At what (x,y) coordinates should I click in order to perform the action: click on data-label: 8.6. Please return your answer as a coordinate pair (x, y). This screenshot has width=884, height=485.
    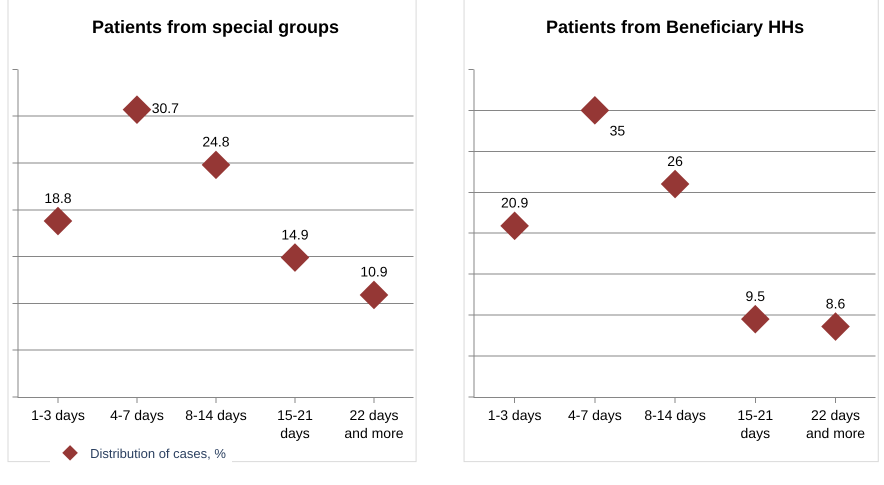
    Looking at the image, I should click on (836, 303).